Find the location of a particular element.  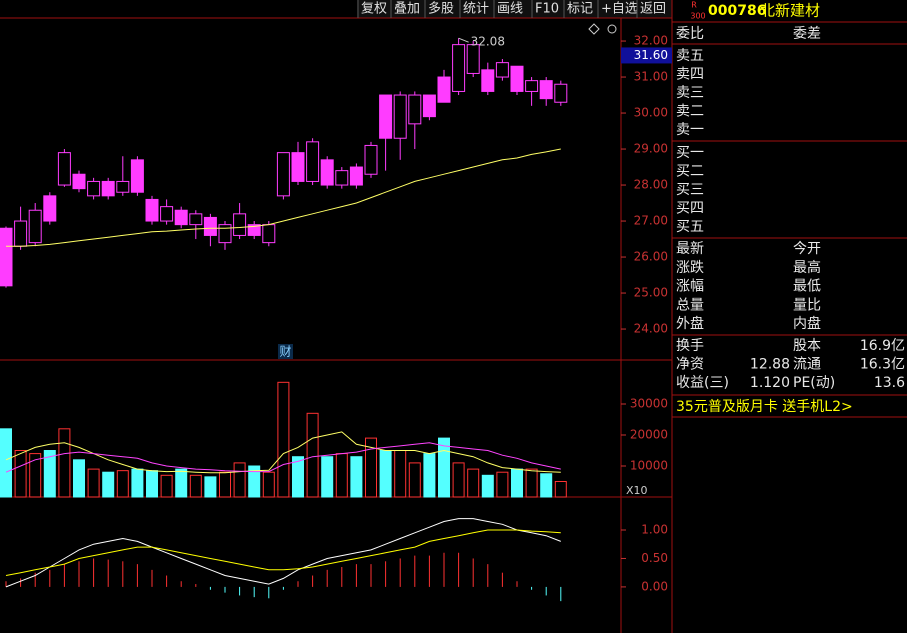

toolbar-button: +自选 is located at coordinates (619, 9).